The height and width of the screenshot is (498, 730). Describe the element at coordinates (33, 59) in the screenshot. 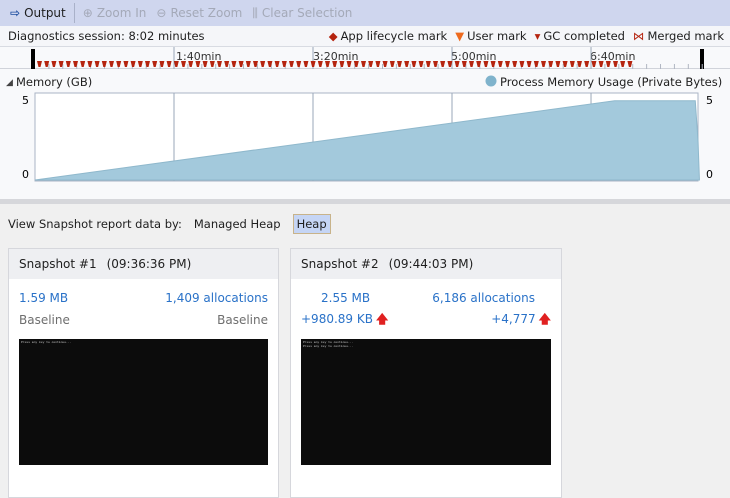

I see `selection-start-handle` at that location.